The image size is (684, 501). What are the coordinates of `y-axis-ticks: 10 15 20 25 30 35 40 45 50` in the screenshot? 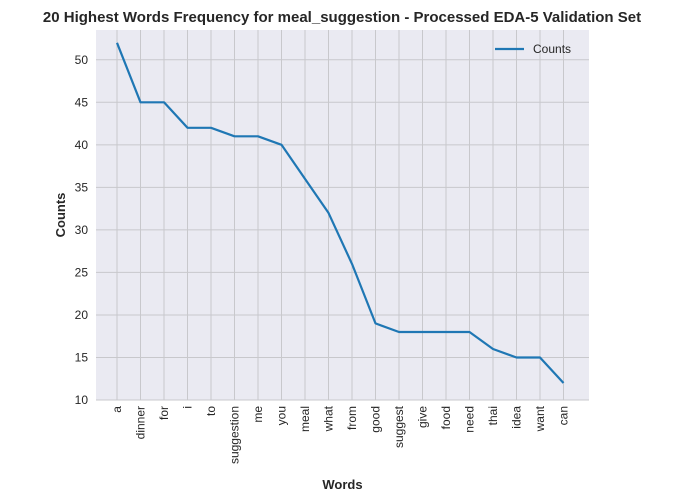 It's located at (82, 230).